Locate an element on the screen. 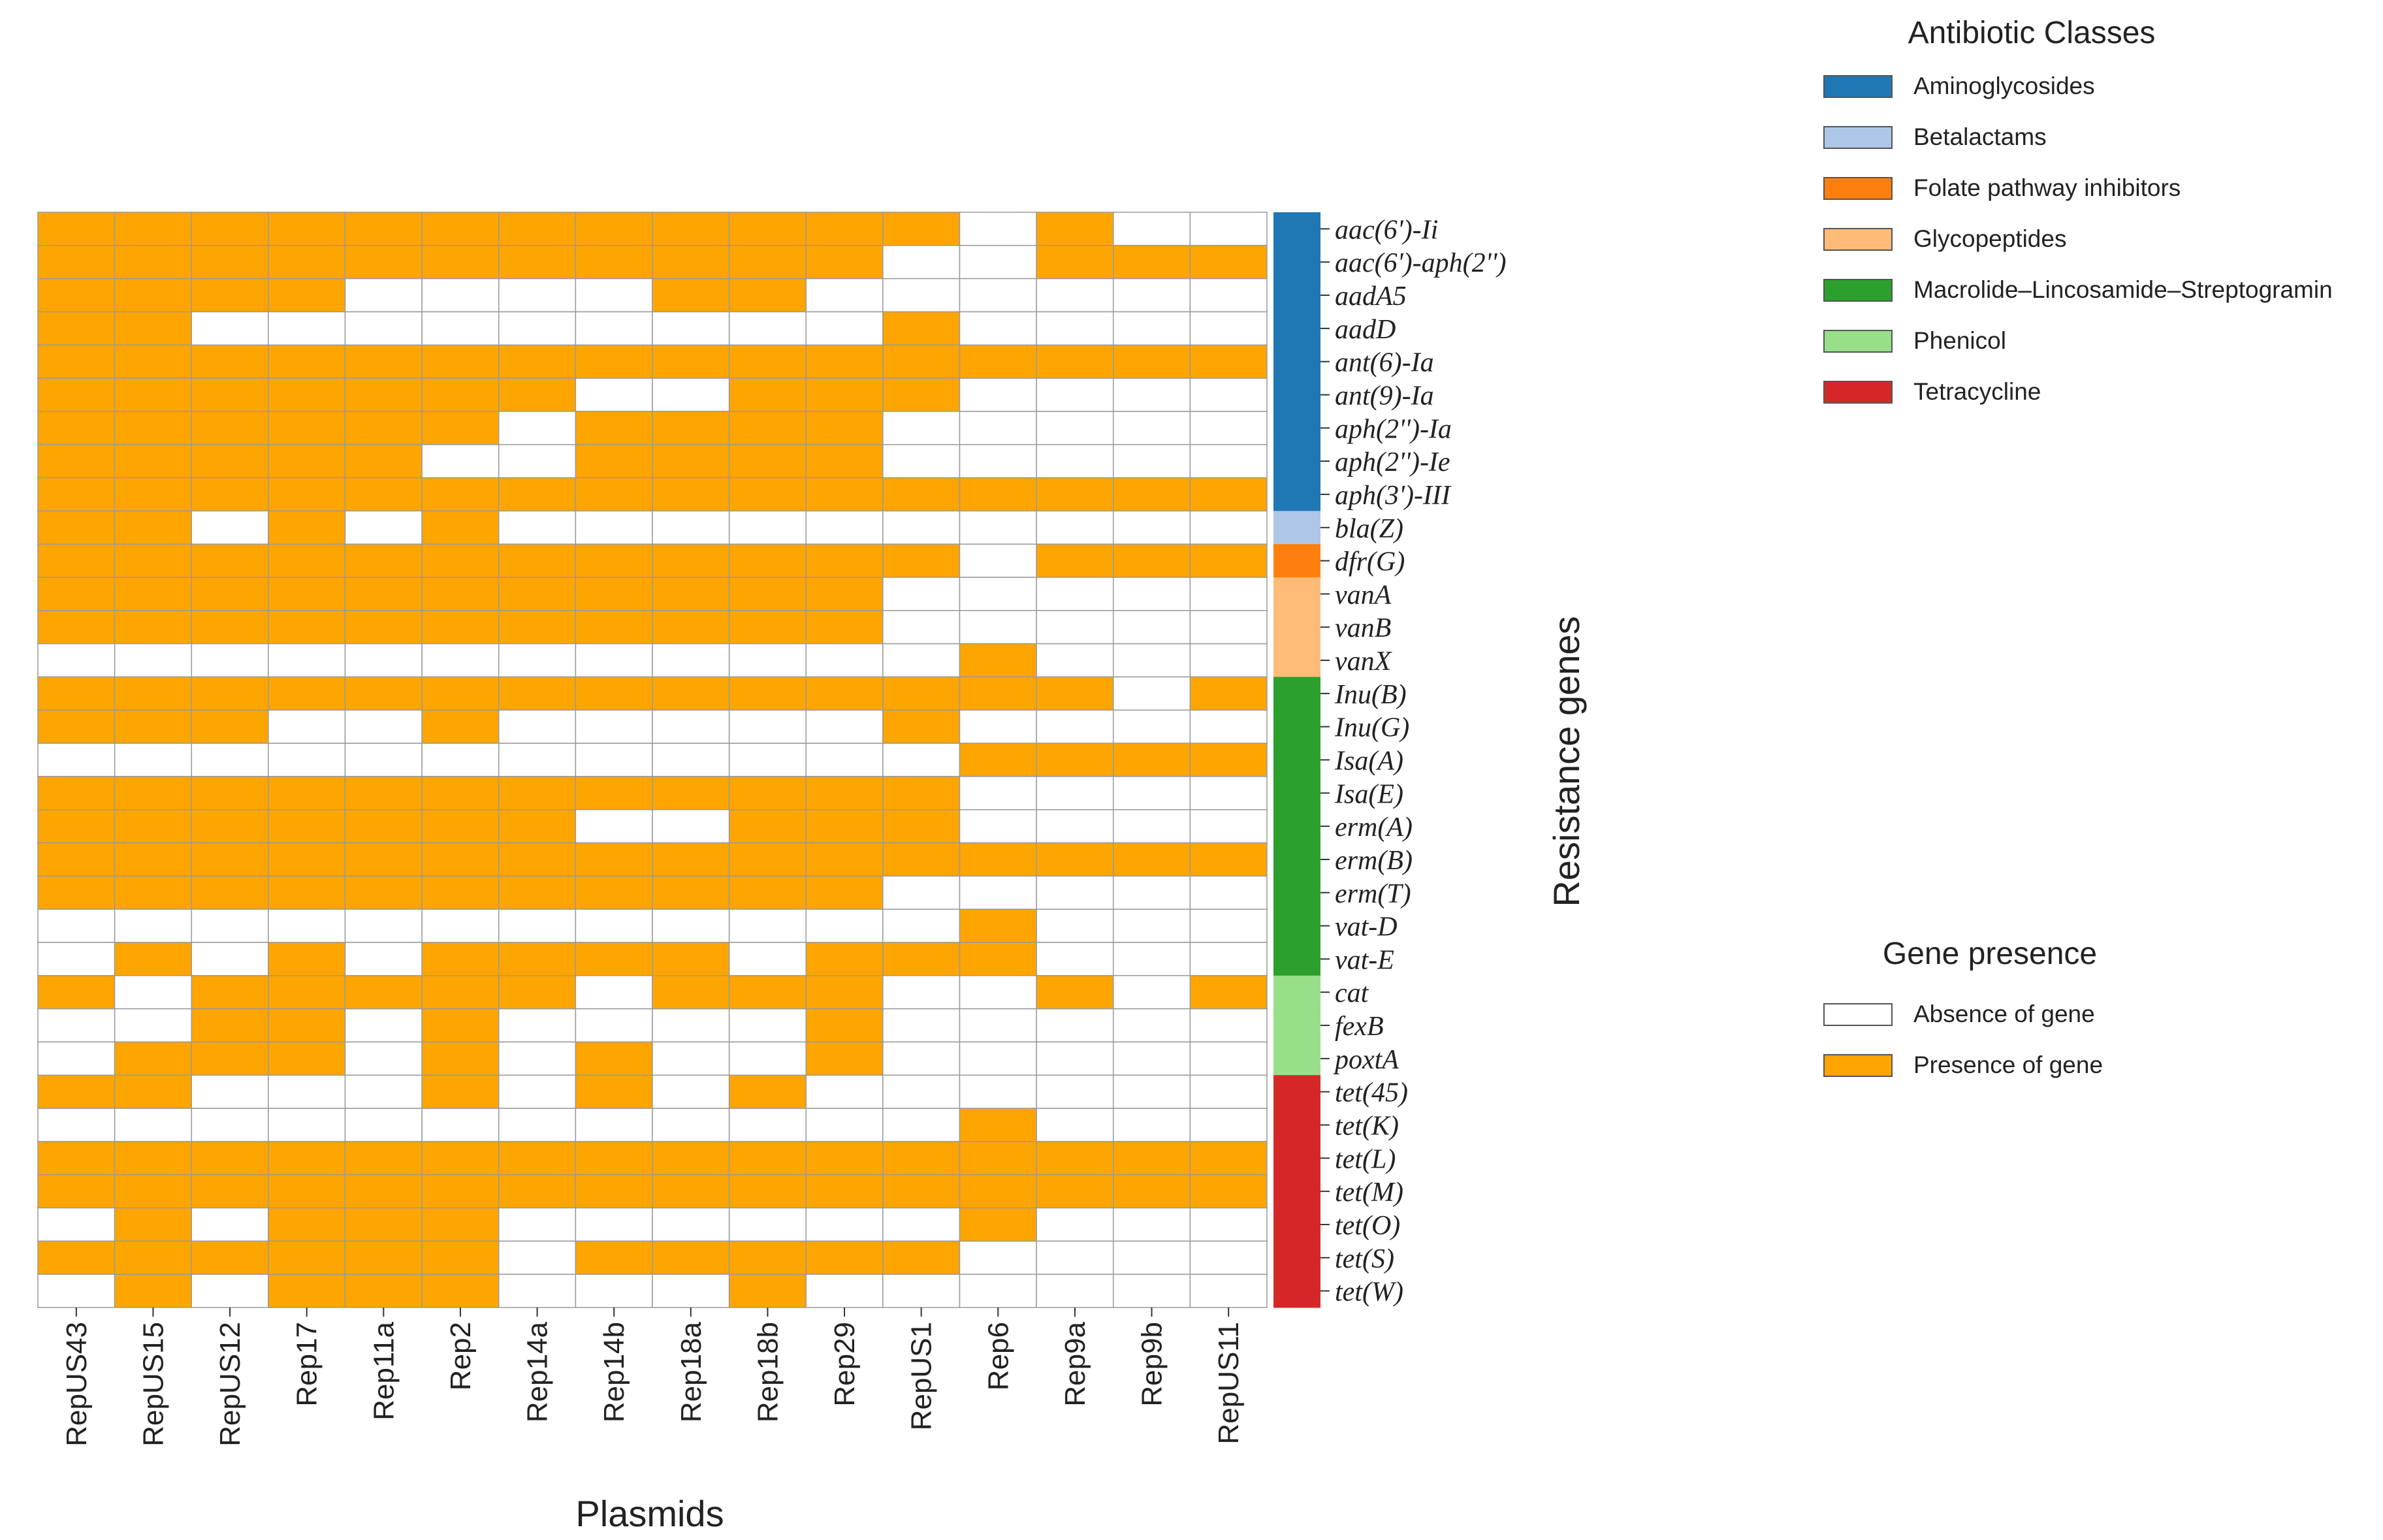 Image resolution: width=2383 pixels, height=1540 pixels. class-legend-label-macrolide-lincosamide-streptogramin: Macrolide–Lincosamide–Streptogramin is located at coordinates (2123, 289).